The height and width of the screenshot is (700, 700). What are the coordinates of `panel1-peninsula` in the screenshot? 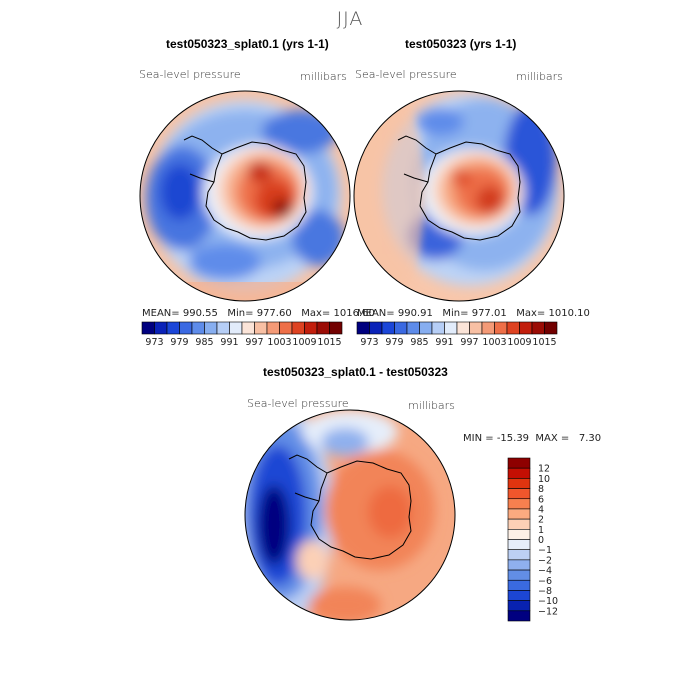 It's located at (203, 159).